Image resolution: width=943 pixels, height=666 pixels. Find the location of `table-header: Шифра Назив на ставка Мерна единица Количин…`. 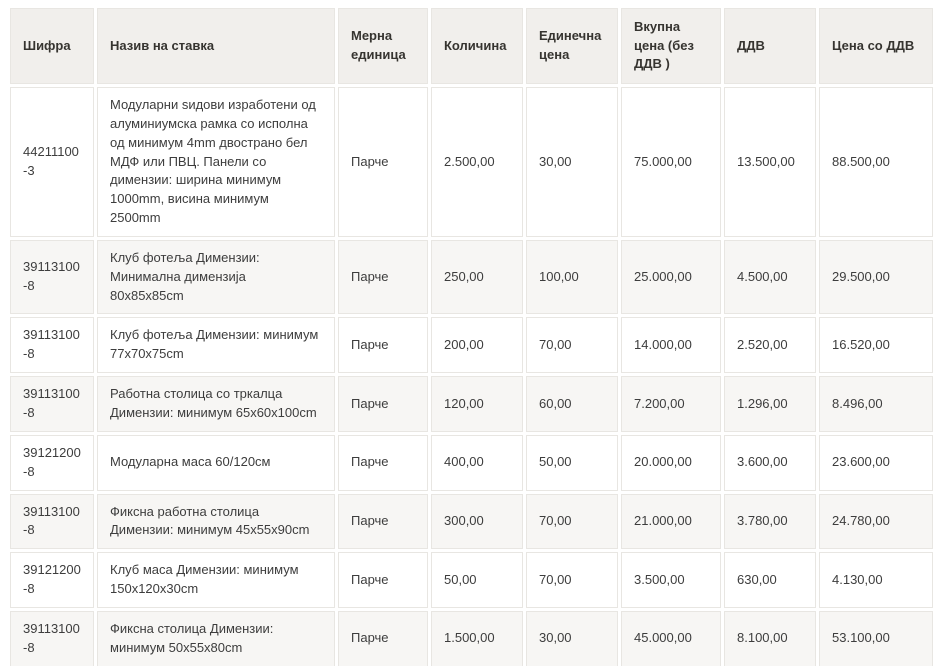

table-header: Шифра Назив на ставка Мерна единица Количин… is located at coordinates (471, 46).